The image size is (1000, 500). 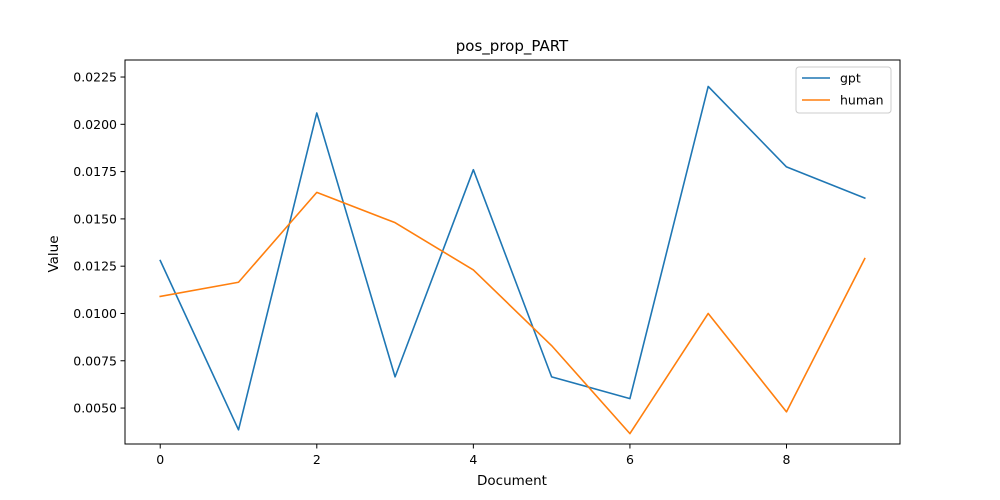 What do you see at coordinates (95, 171) in the screenshot?
I see `y-tick-label: 0.0175` at bounding box center [95, 171].